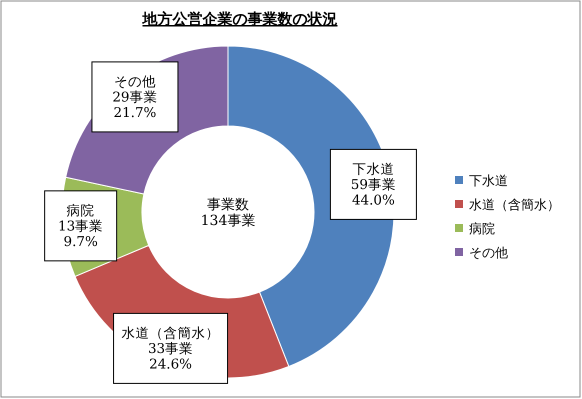 This screenshot has height=399, width=582. I want to click on slice-label: 下水道, so click(373, 170).